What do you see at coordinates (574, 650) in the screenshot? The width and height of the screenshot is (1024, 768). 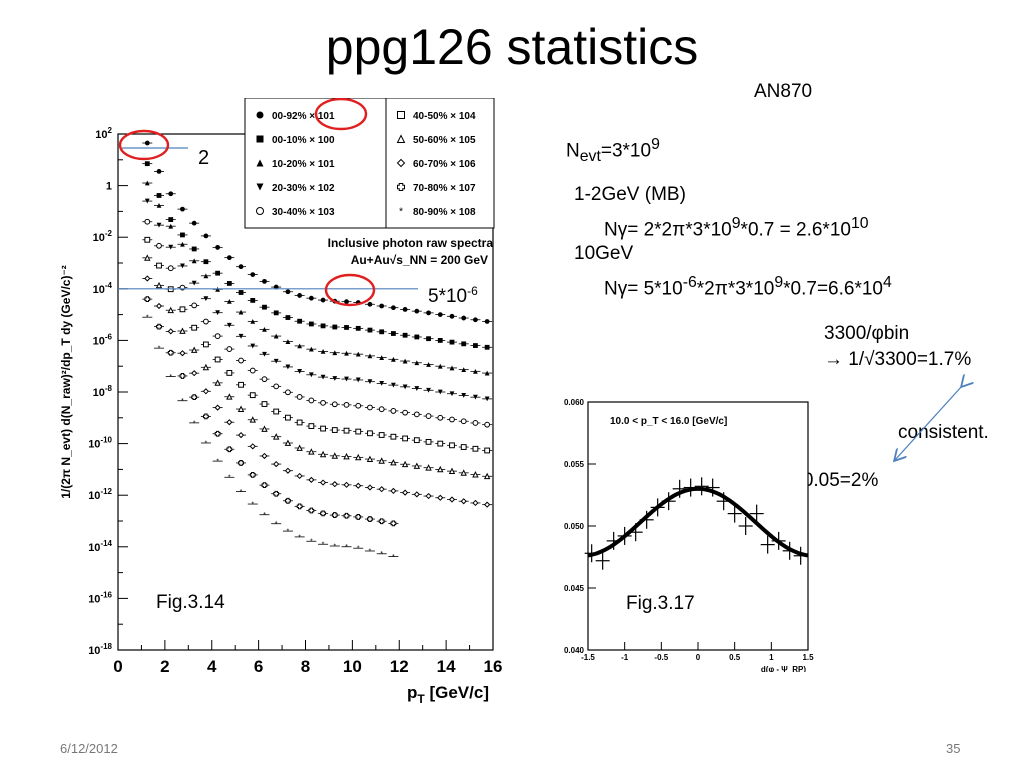 I see `phi-y-tick-label: 0.040` at bounding box center [574, 650].